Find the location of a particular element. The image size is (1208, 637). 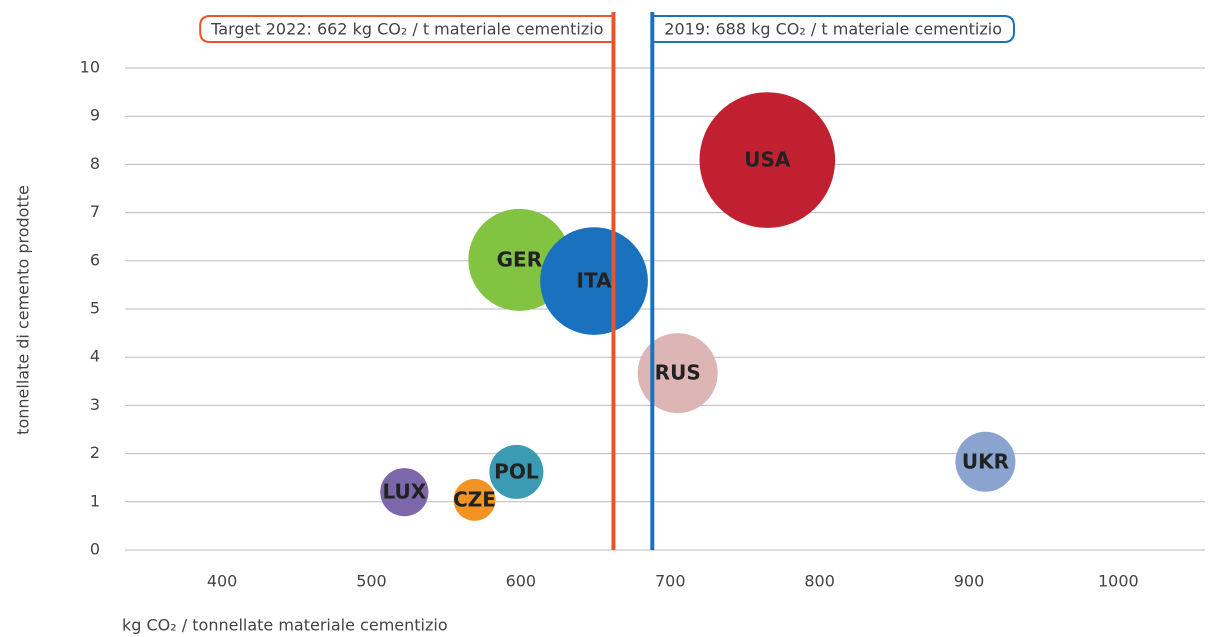

bubble-label: CZE is located at coordinates (474, 499).